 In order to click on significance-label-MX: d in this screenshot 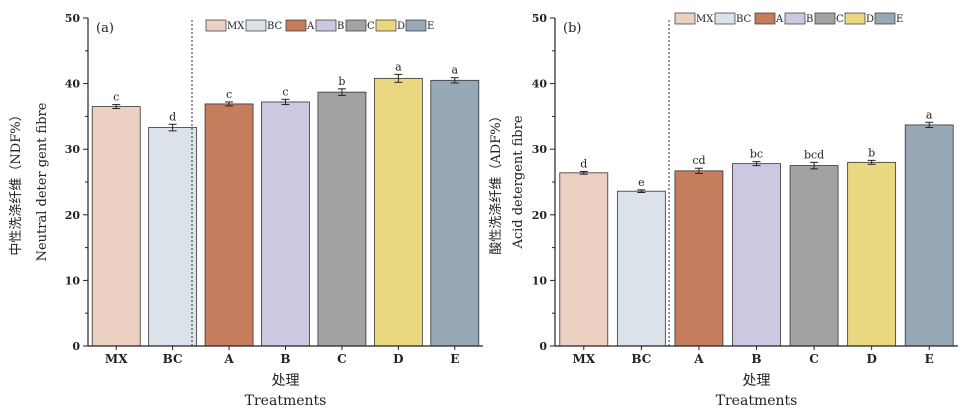, I will do `click(583, 164)`.